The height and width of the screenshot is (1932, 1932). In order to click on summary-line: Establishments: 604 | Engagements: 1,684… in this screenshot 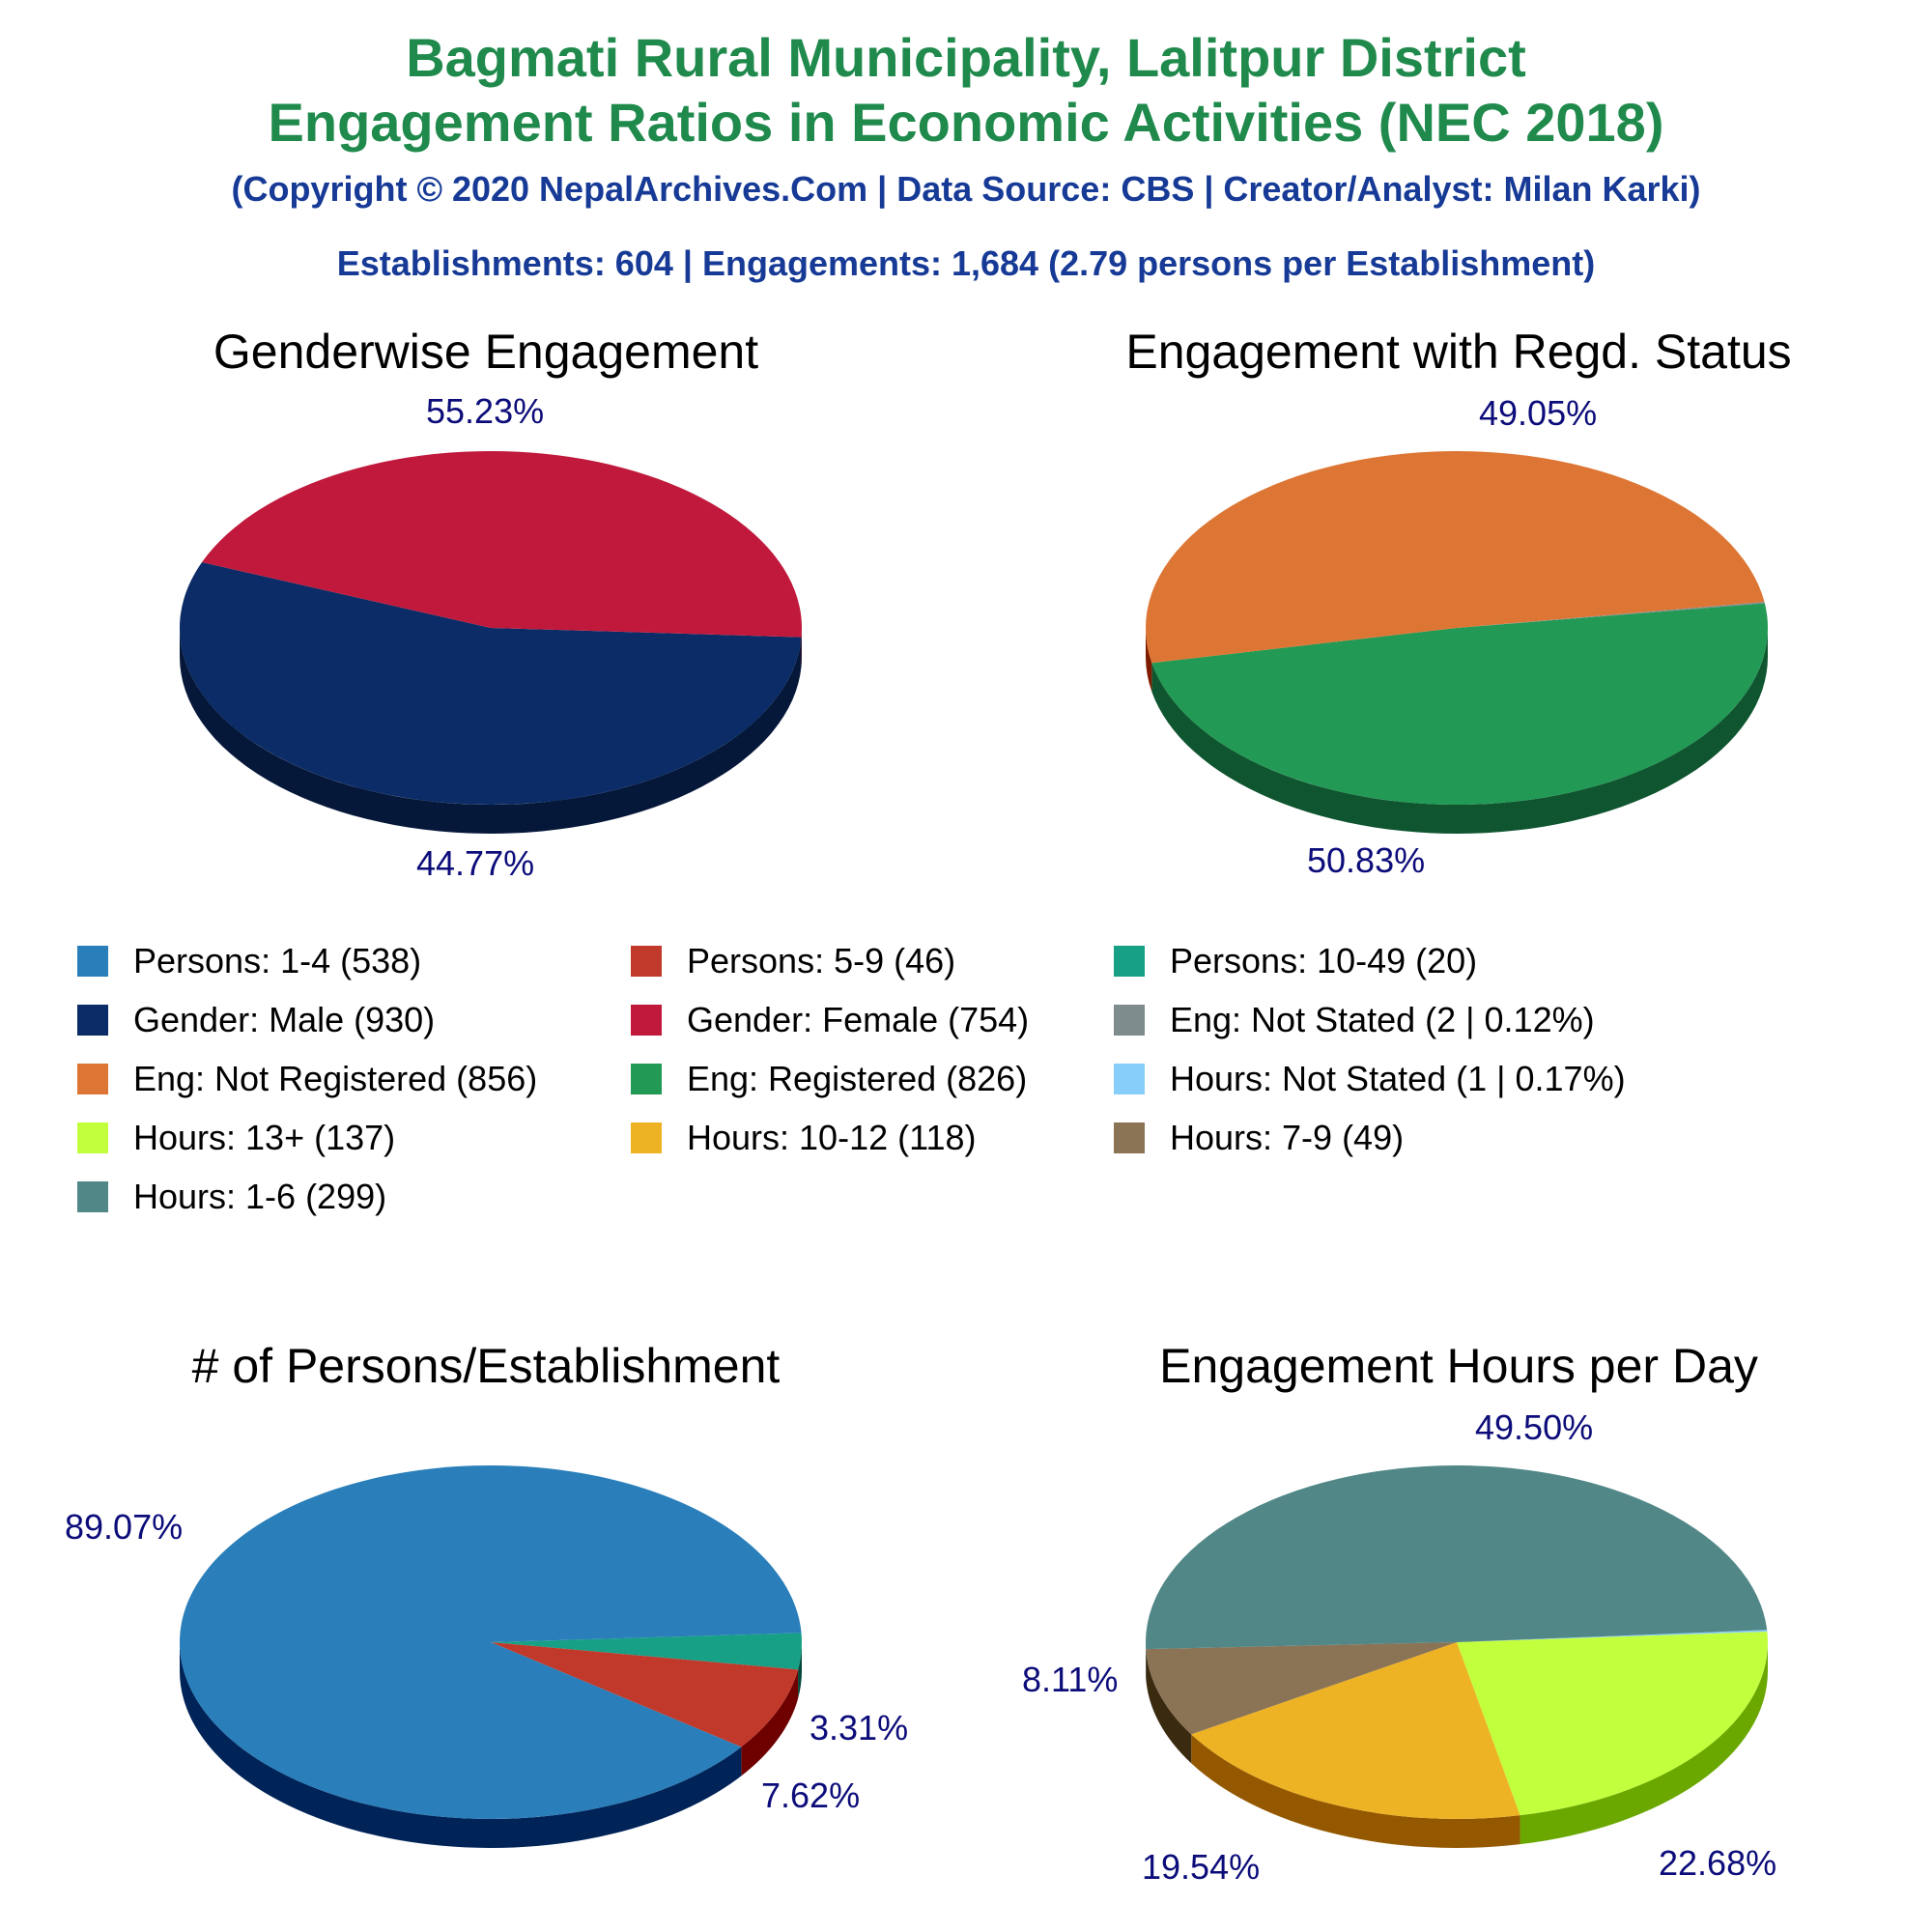, I will do `click(966, 263)`.